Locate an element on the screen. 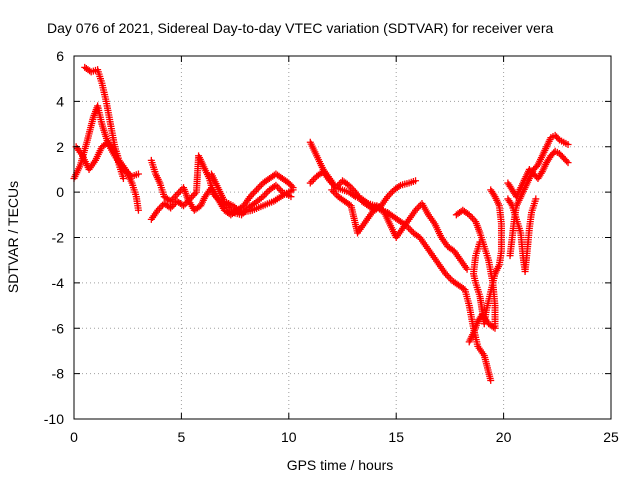 Image resolution: width=640 pixels, height=480 pixels. x-tick-label: 20 is located at coordinates (504, 437).